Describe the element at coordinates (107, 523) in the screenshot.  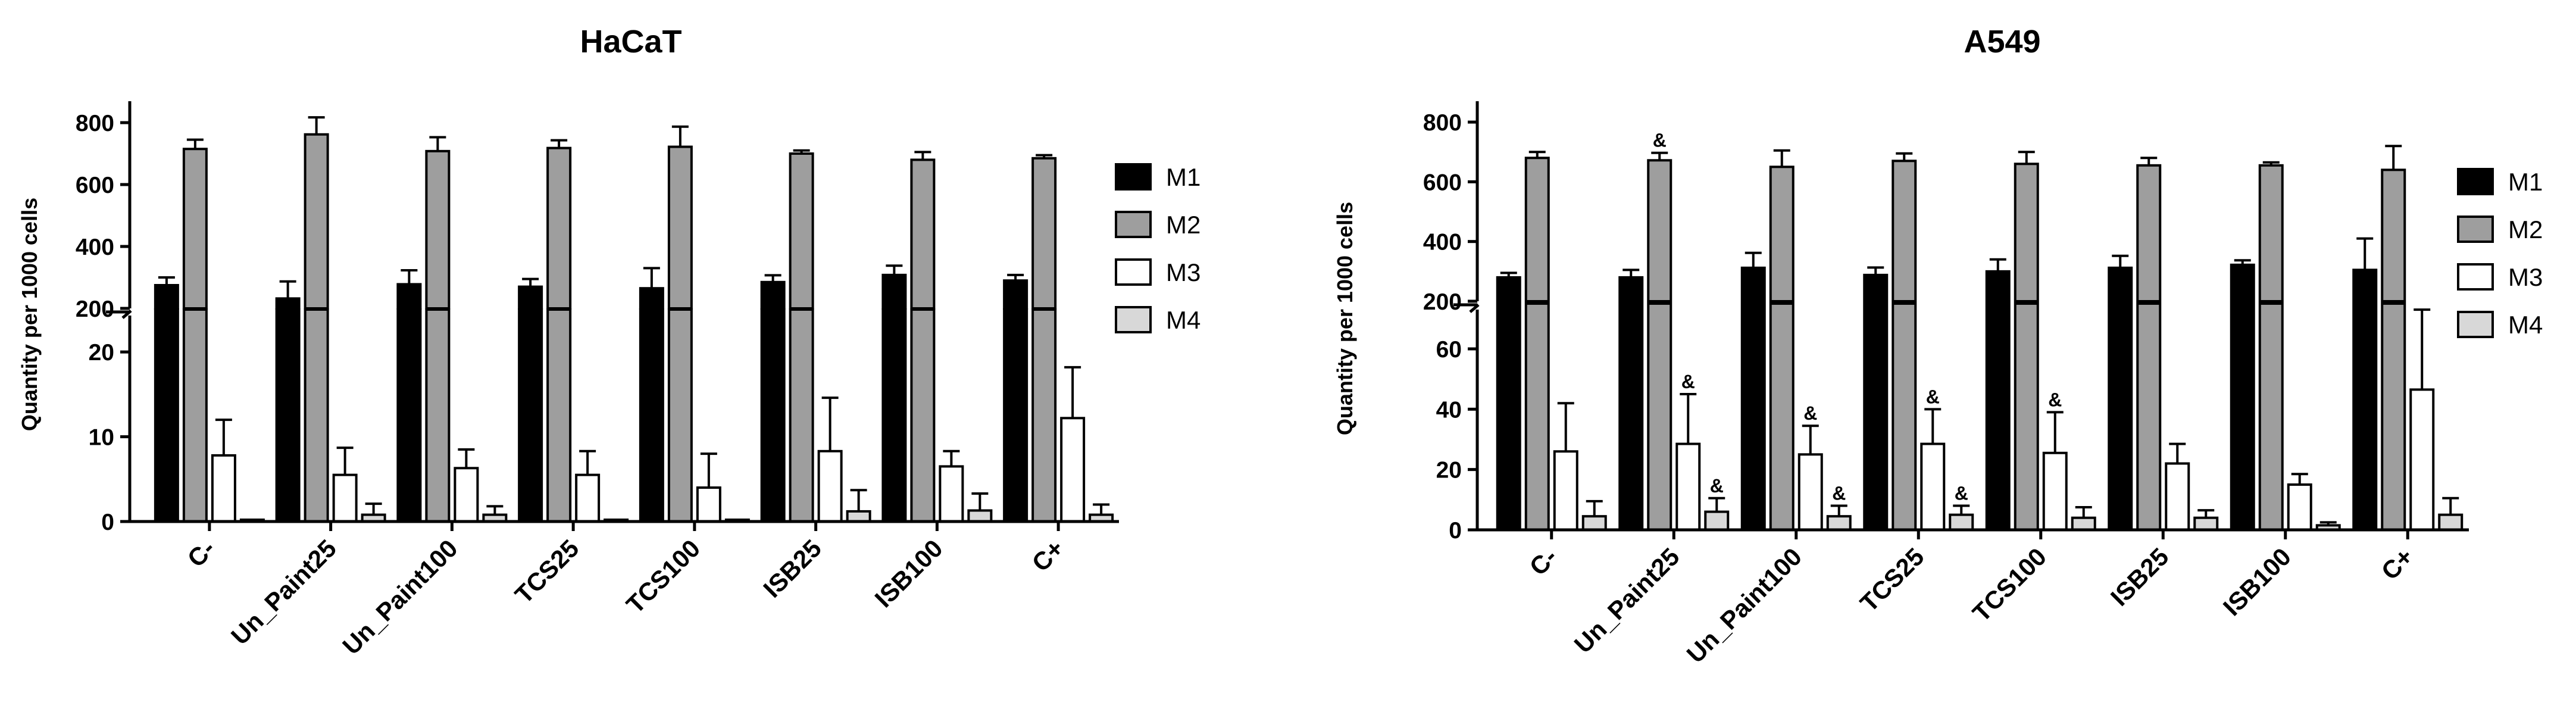
I see `y-tick-label: 0` at that location.